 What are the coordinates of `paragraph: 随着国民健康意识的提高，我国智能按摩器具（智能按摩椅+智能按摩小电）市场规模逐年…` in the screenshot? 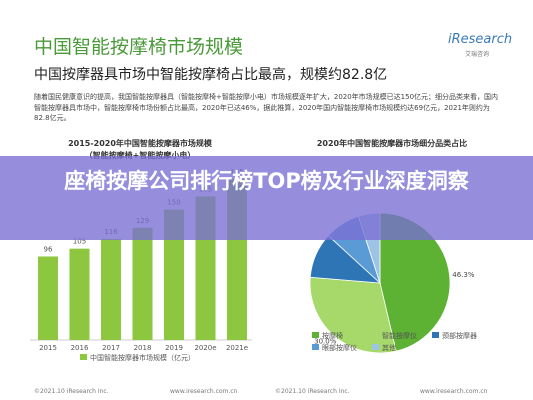 It's located at (266, 107).